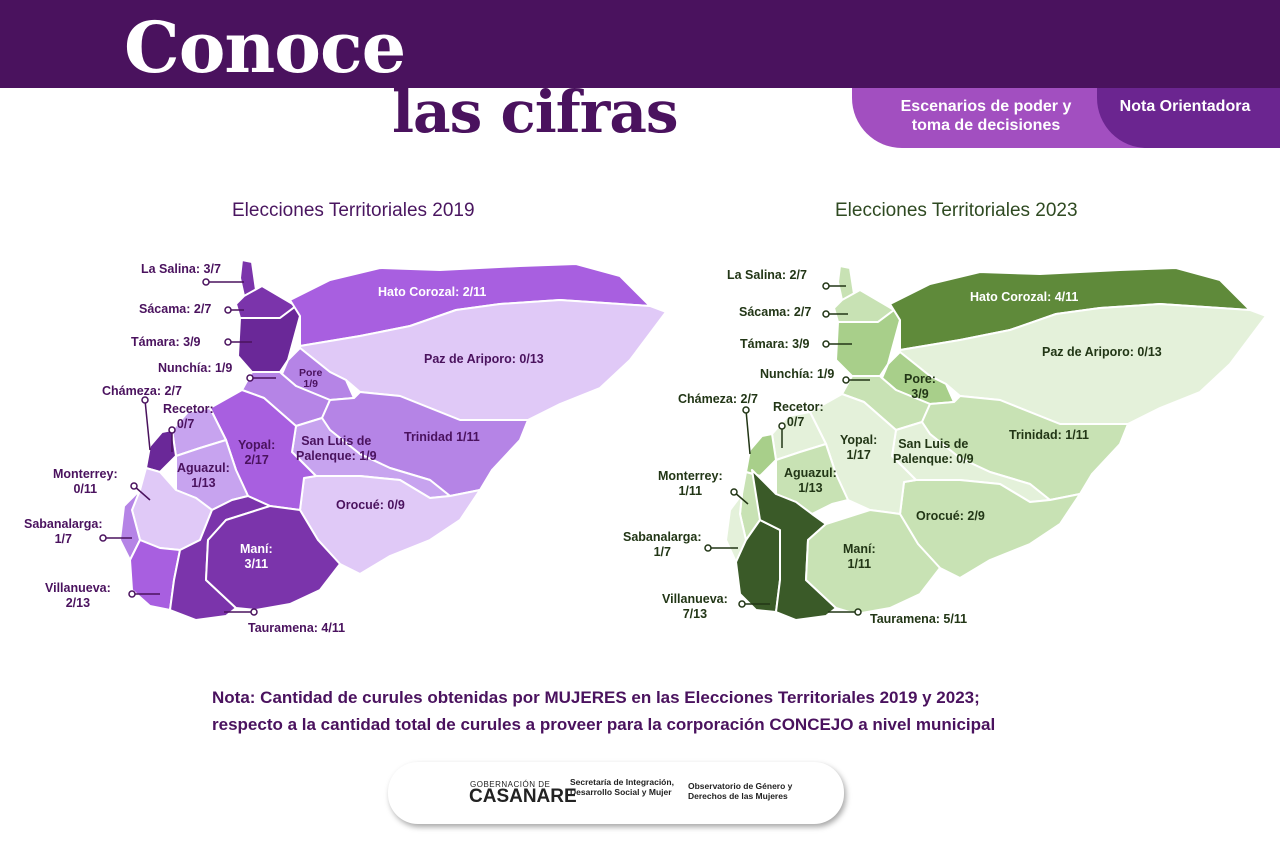  I want to click on label-2023-hato-corozal: Hato Corozal: 4/11, so click(1024, 297).